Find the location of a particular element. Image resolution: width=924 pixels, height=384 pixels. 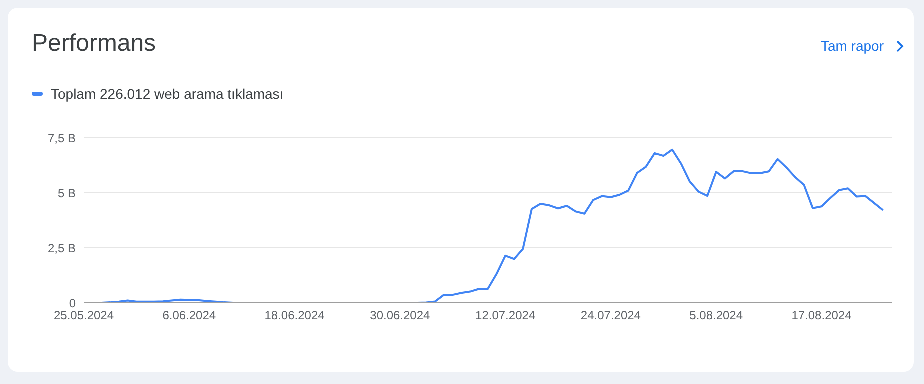

x-tick-label: 30.06.2024 is located at coordinates (400, 315).